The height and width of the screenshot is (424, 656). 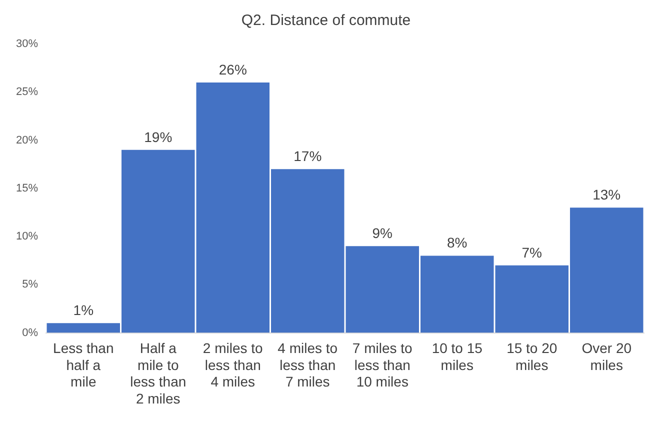 I want to click on data-label: 7%, so click(x=532, y=252).